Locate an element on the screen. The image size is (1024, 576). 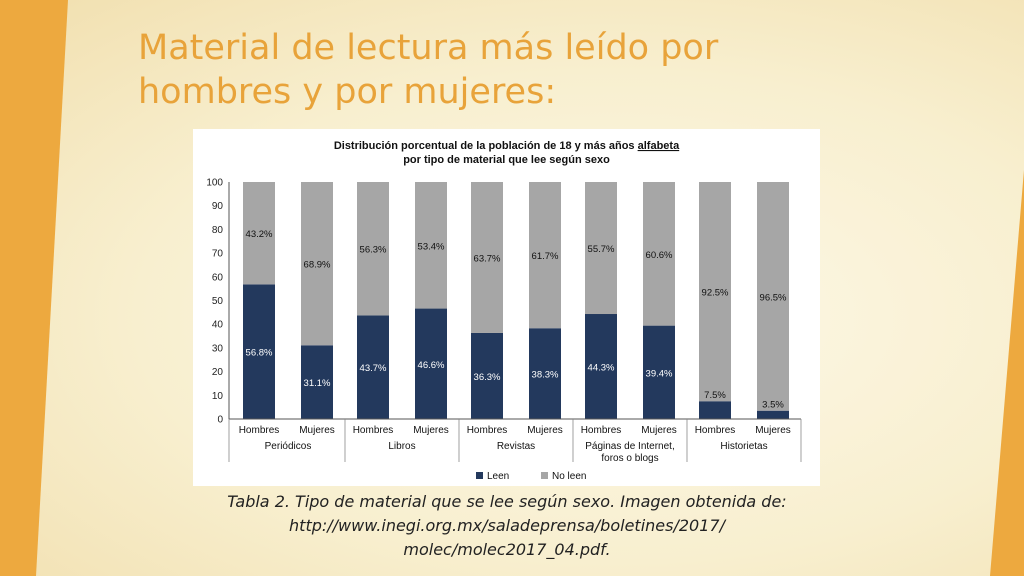
data-label-leen: 56.8% is located at coordinates (259, 353).